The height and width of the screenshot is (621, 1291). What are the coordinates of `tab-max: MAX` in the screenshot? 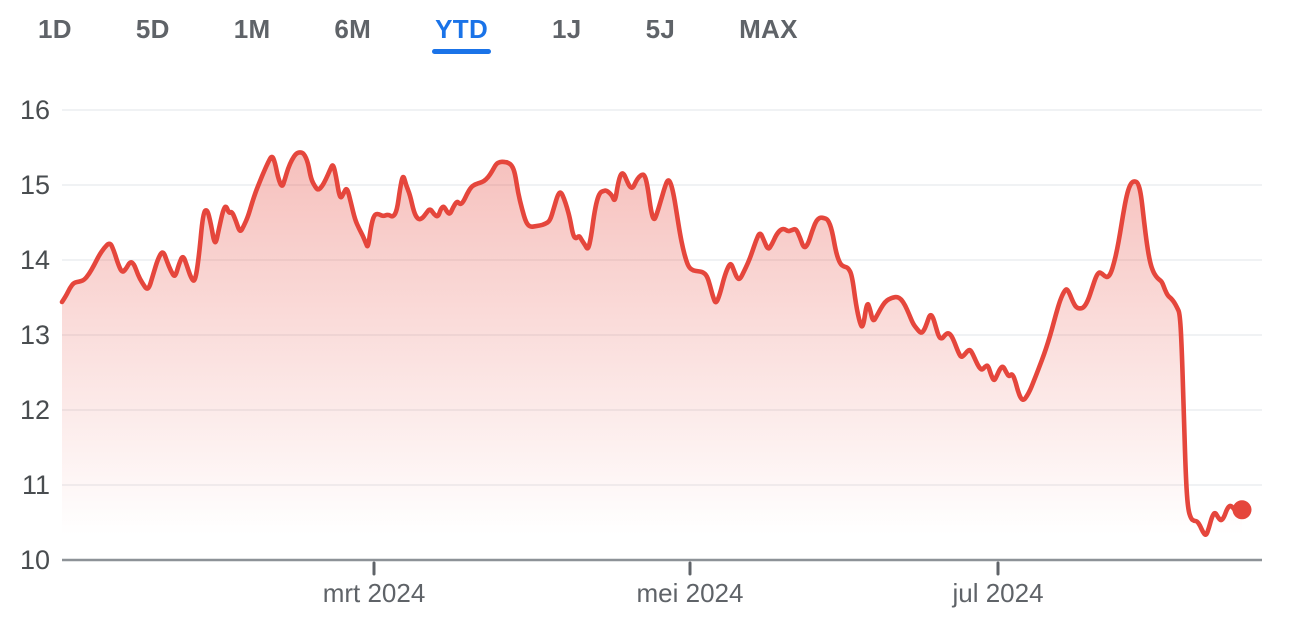 It's located at (768, 33).